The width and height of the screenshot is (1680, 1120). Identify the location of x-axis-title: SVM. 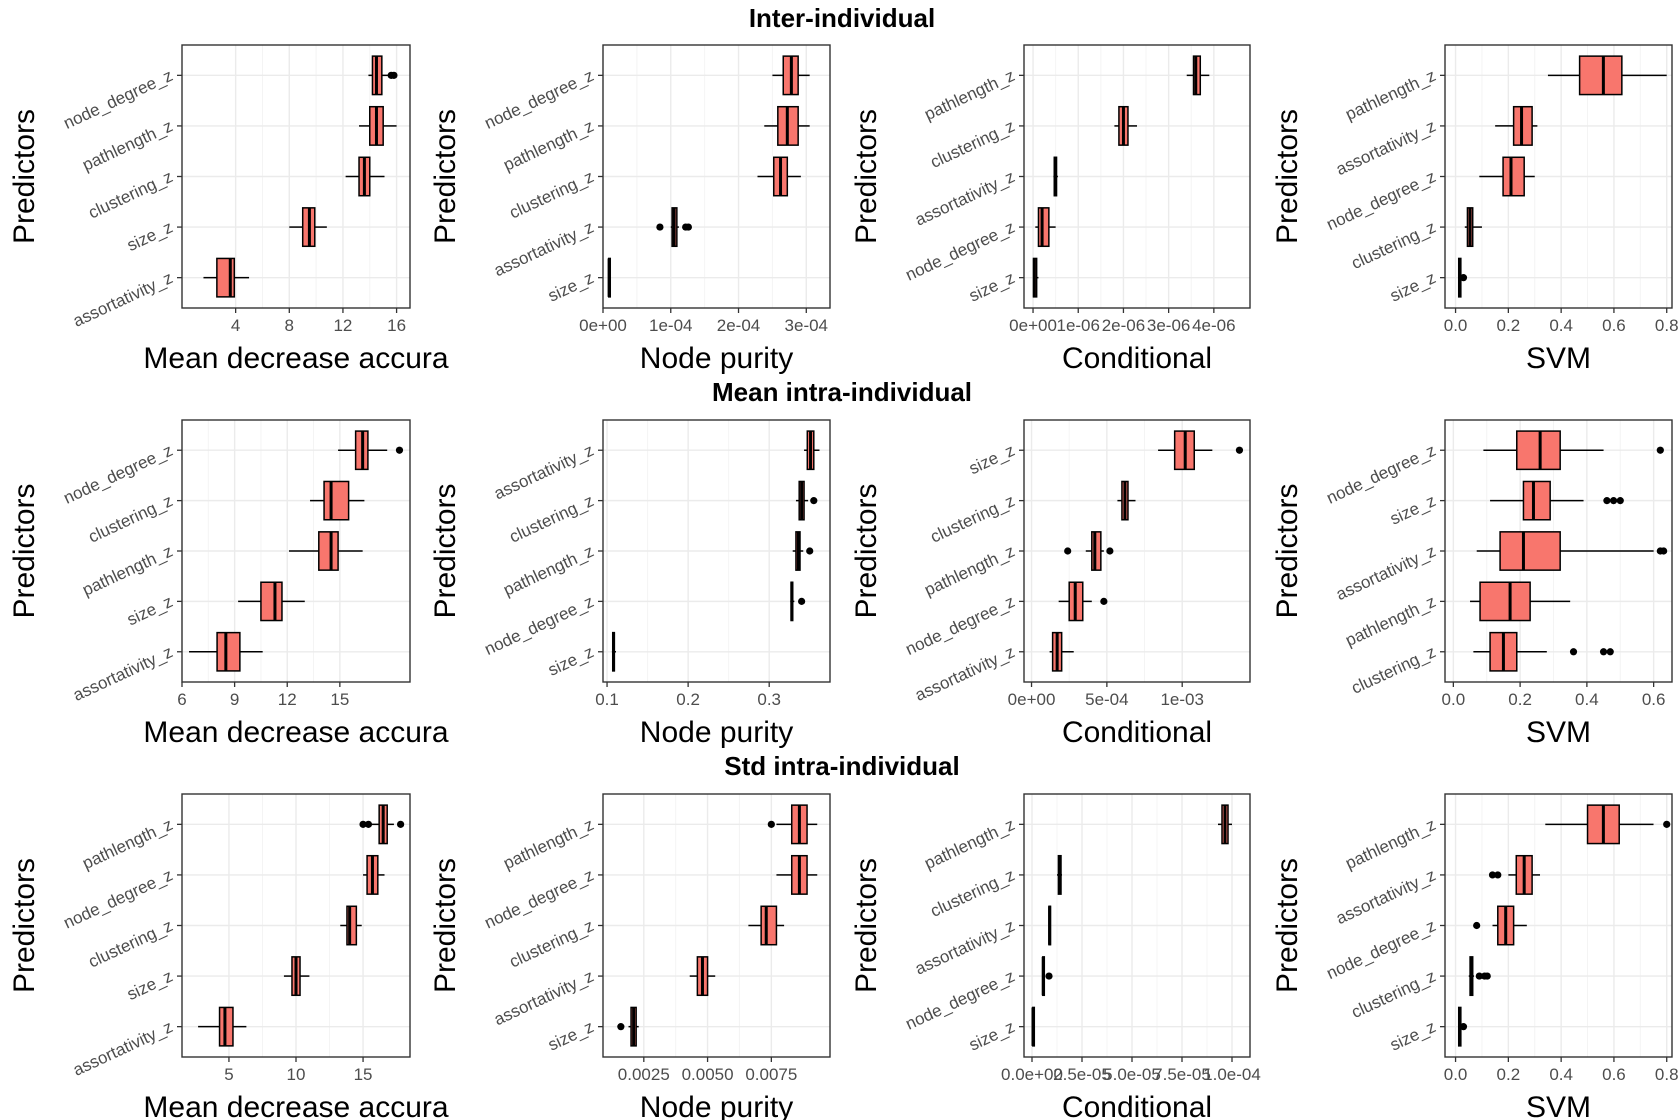
(1558, 358).